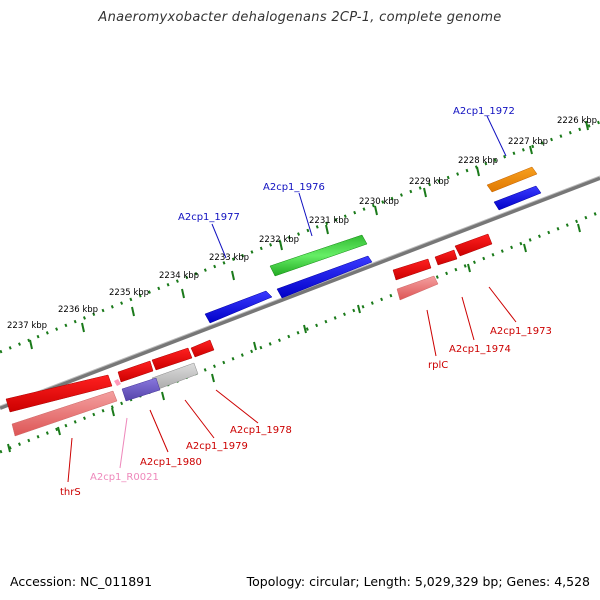 The width and height of the screenshot is (600, 600). I want to click on gene-red-2235a-bar, so click(202, 348).